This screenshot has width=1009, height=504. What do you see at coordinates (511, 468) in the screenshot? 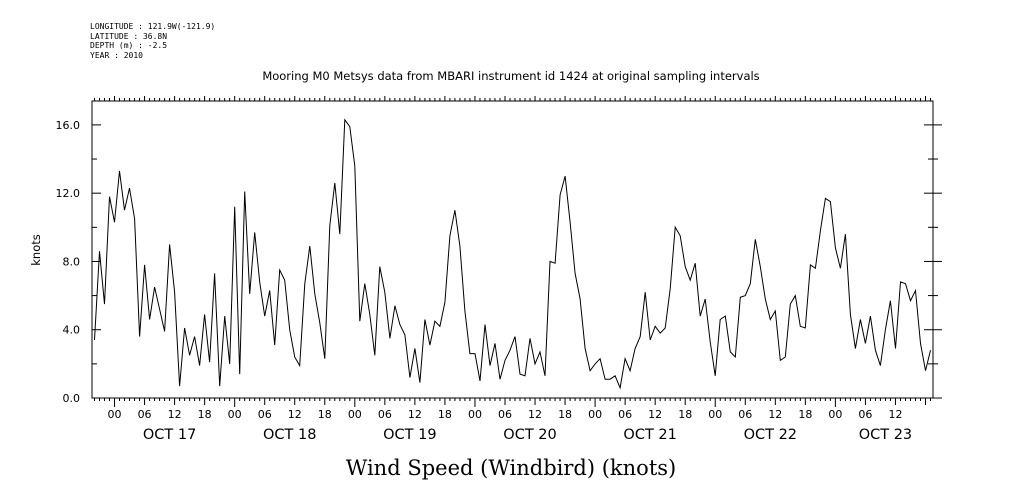
I see `x-axis-label: Wind Speed (Windbird) (knots)` at bounding box center [511, 468].